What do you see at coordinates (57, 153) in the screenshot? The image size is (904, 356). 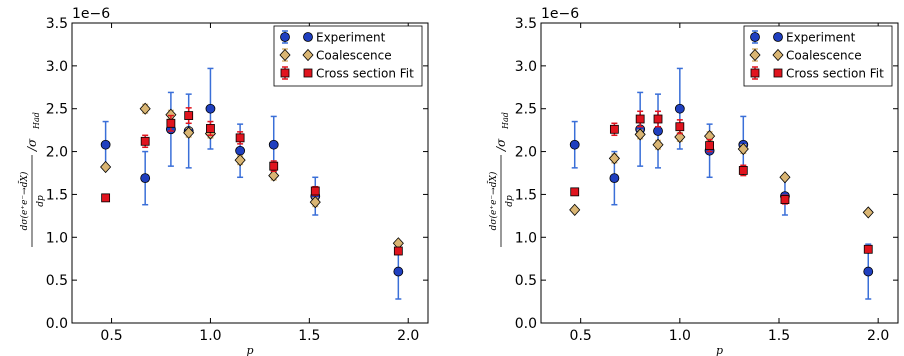 I see `y-tick-label: 2.0` at bounding box center [57, 153].